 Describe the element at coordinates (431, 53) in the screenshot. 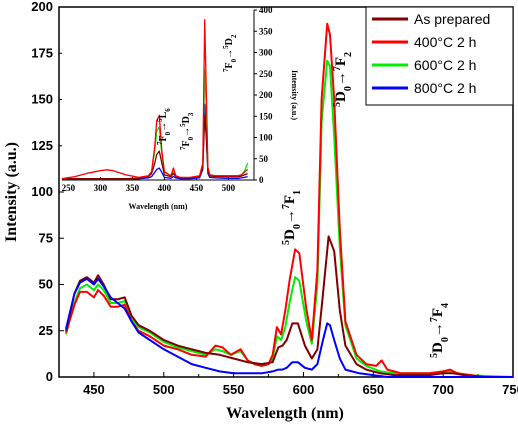

I see `legend-items: As prepared 400°C 2 h 600°C 2 h 800°C 2 h` at that location.